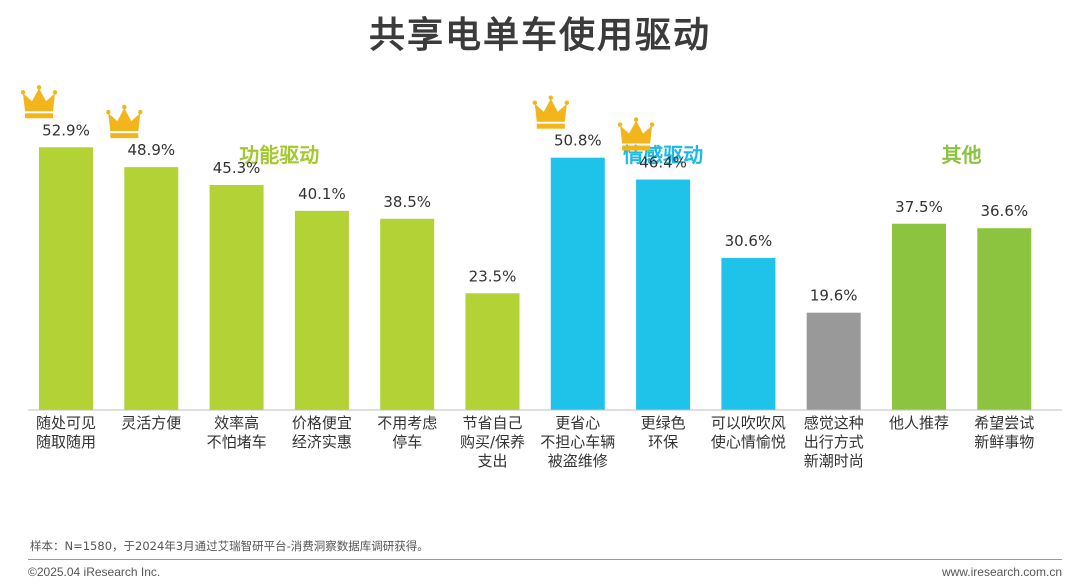  What do you see at coordinates (151, 150) in the screenshot?
I see `value-label: 48.9%` at bounding box center [151, 150].